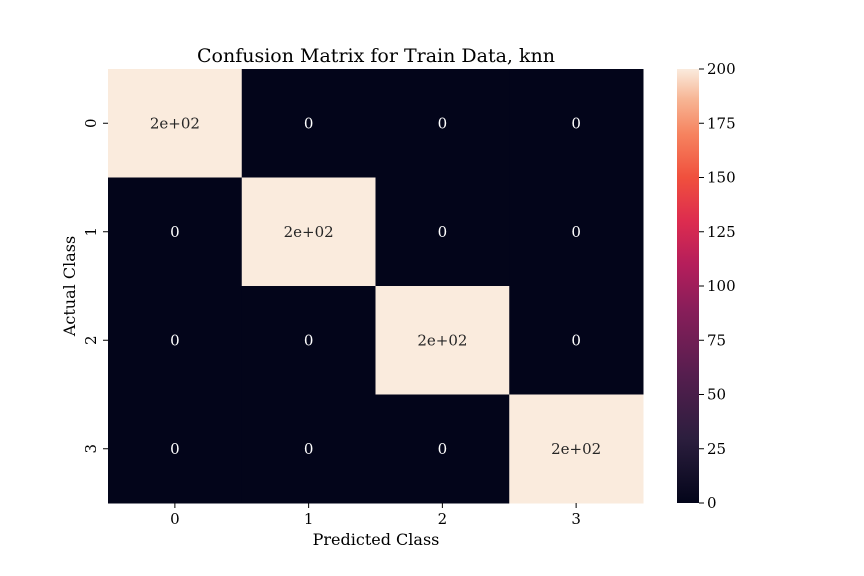 The height and width of the screenshot is (576, 864). Describe the element at coordinates (376, 56) in the screenshot. I see `chart-title: Confusion Matrix for Train Data, knn` at that location.